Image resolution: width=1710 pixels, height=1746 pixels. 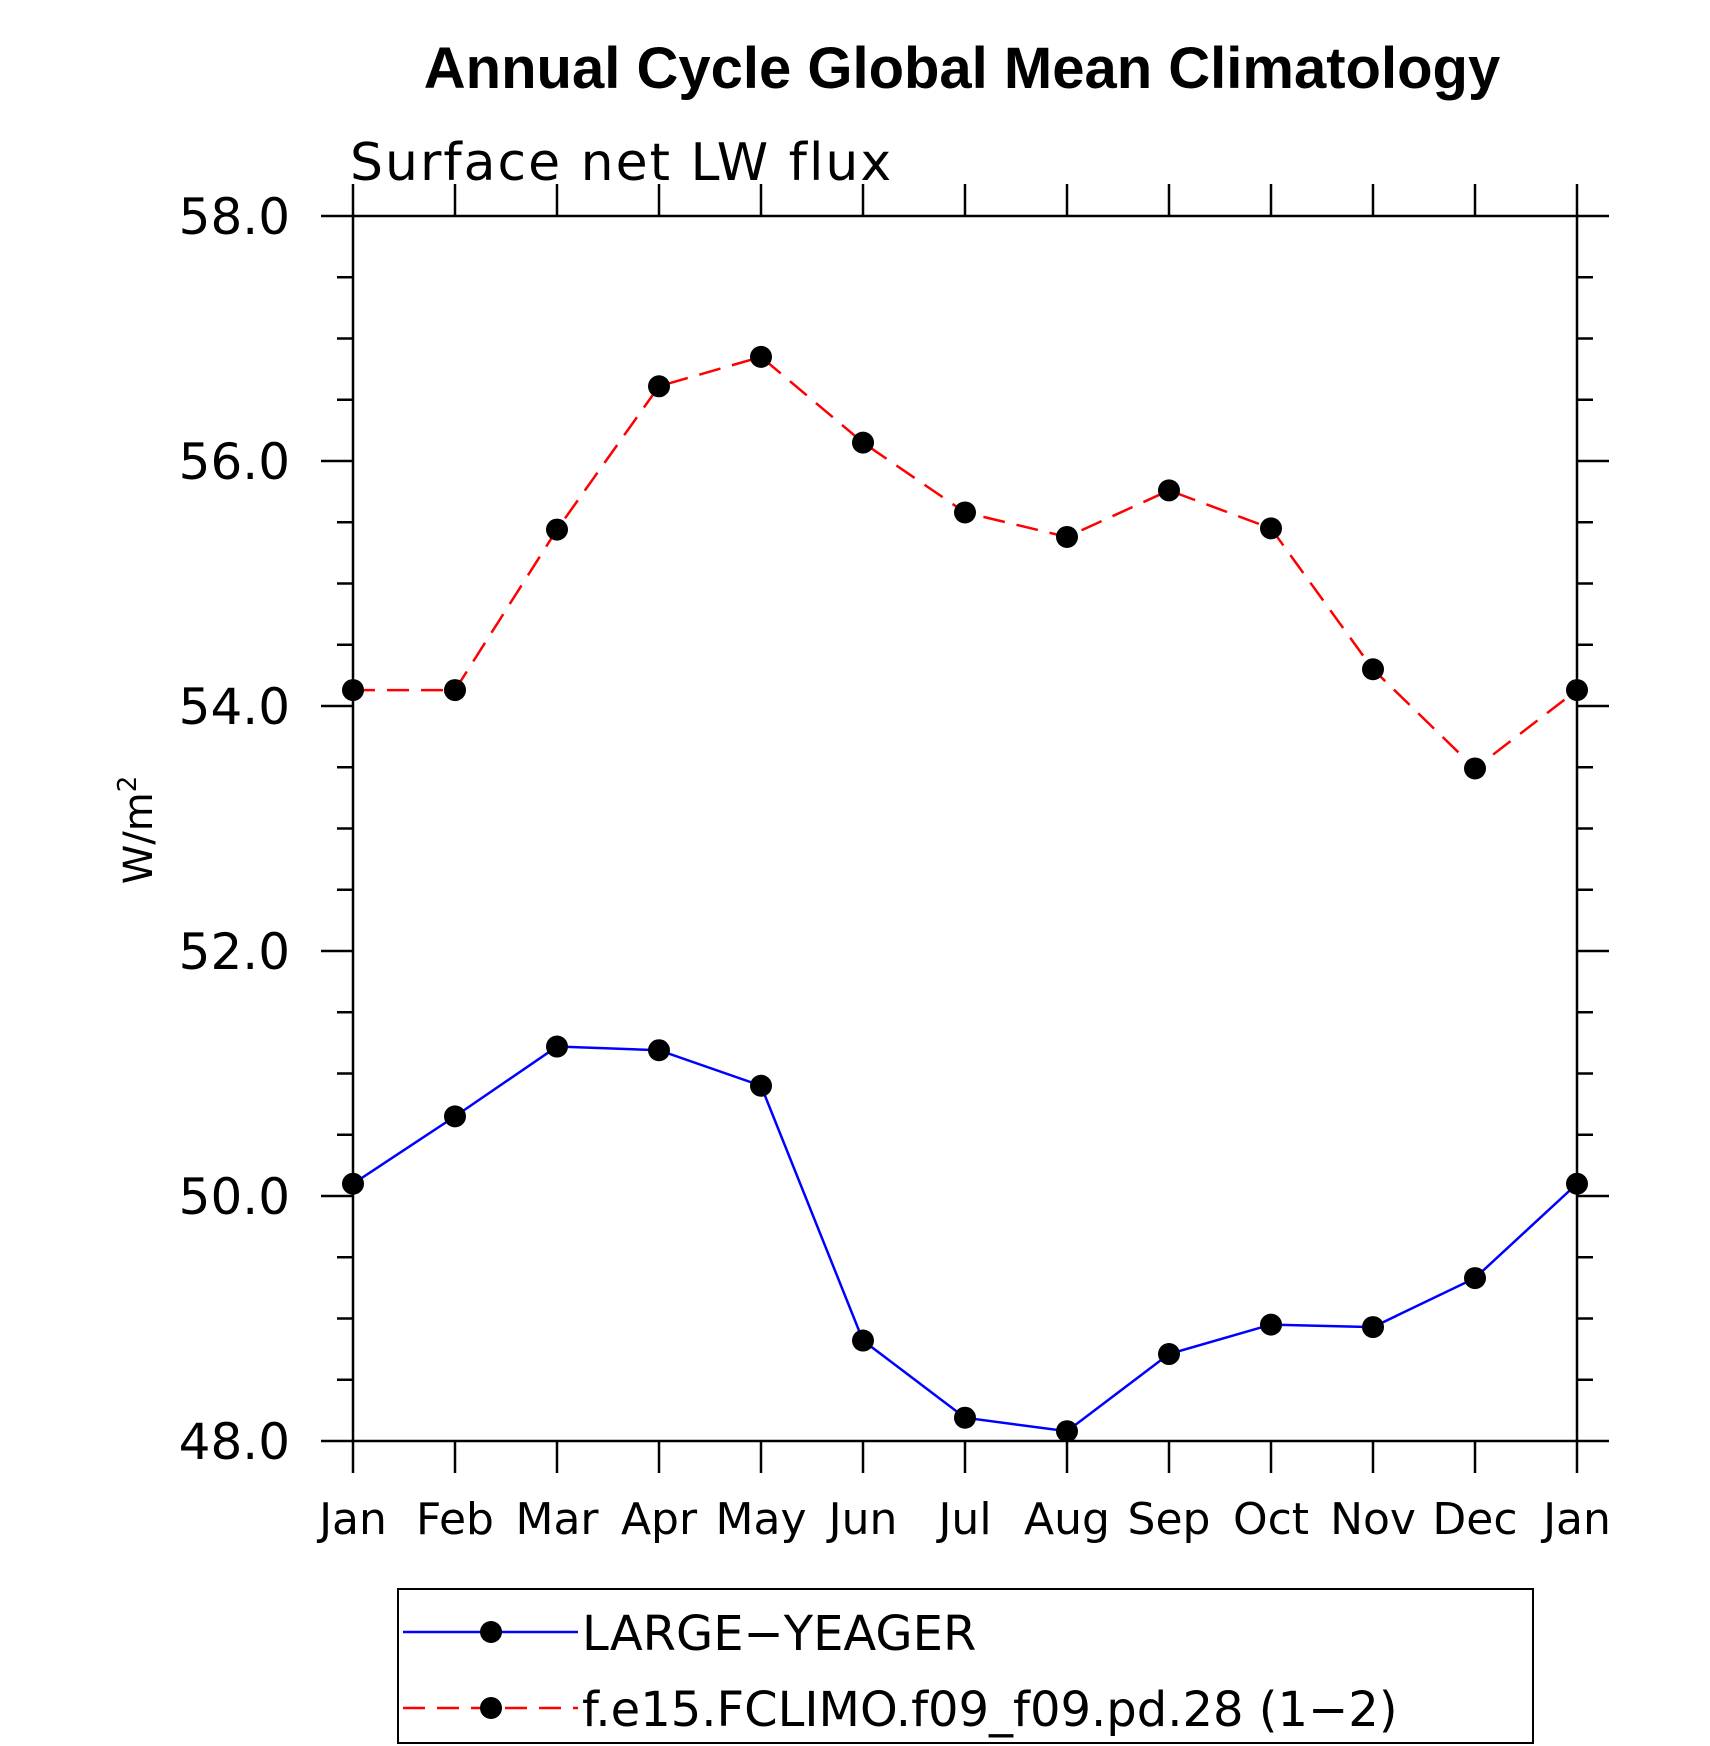 What do you see at coordinates (1474, 1519) in the screenshot?
I see `x-tick-label: Dec` at bounding box center [1474, 1519].